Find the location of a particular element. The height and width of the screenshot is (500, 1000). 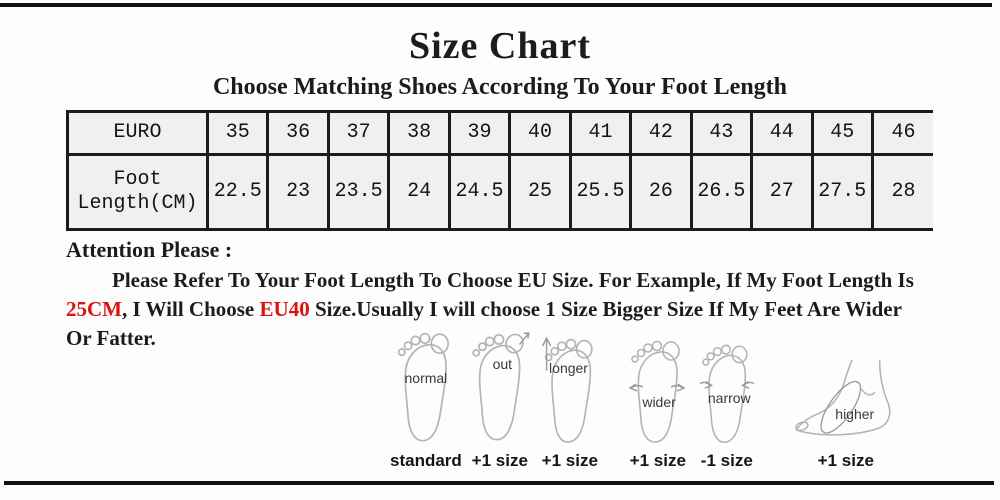

foot-top-view-out-icon is located at coordinates (501, 386).